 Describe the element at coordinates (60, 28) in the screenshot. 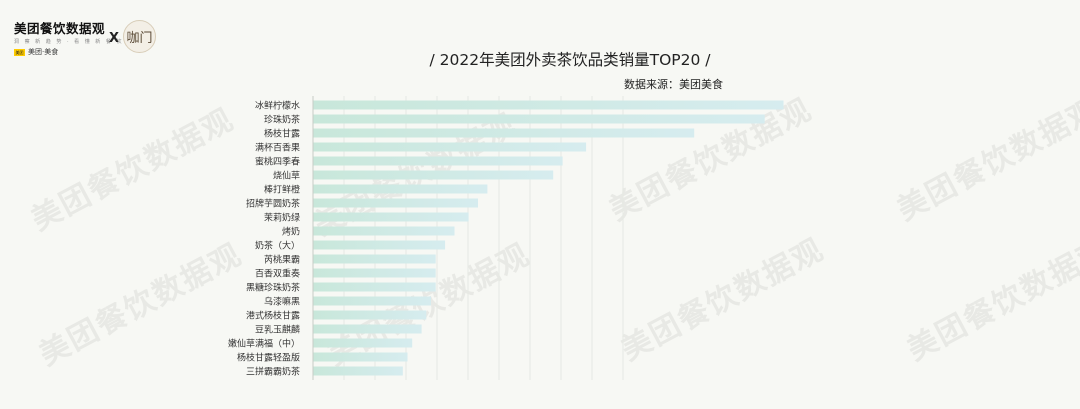

I see `brand-title: 美团餐饮数据观` at that location.